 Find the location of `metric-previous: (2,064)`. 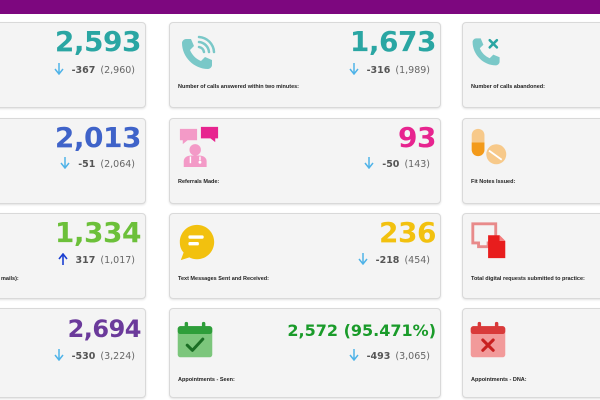

metric-previous: (2,064) is located at coordinates (117, 164).